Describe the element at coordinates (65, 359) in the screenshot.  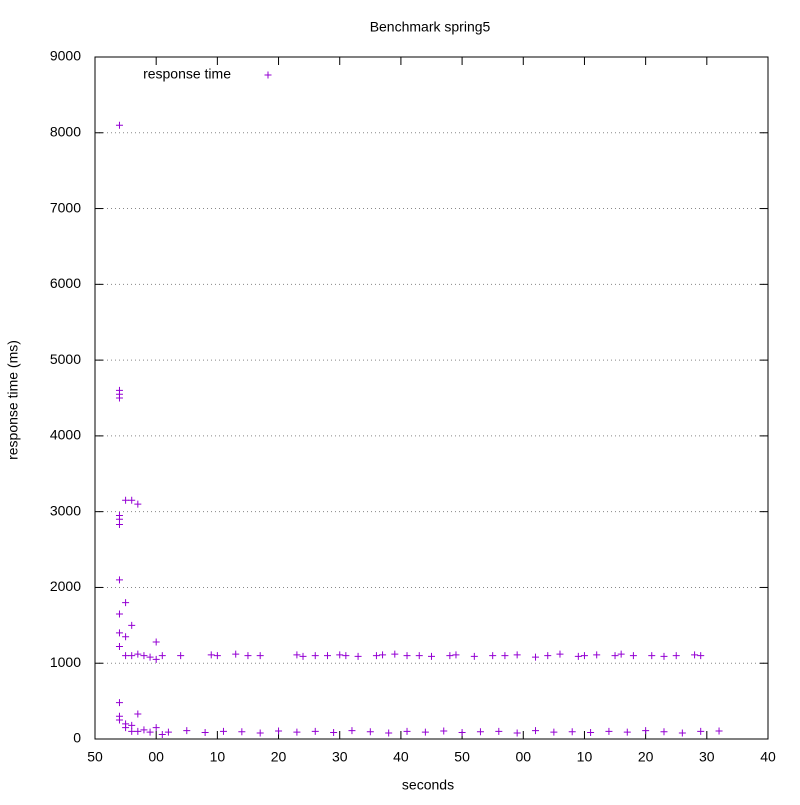
I see `y-tick-label: 5000` at that location.